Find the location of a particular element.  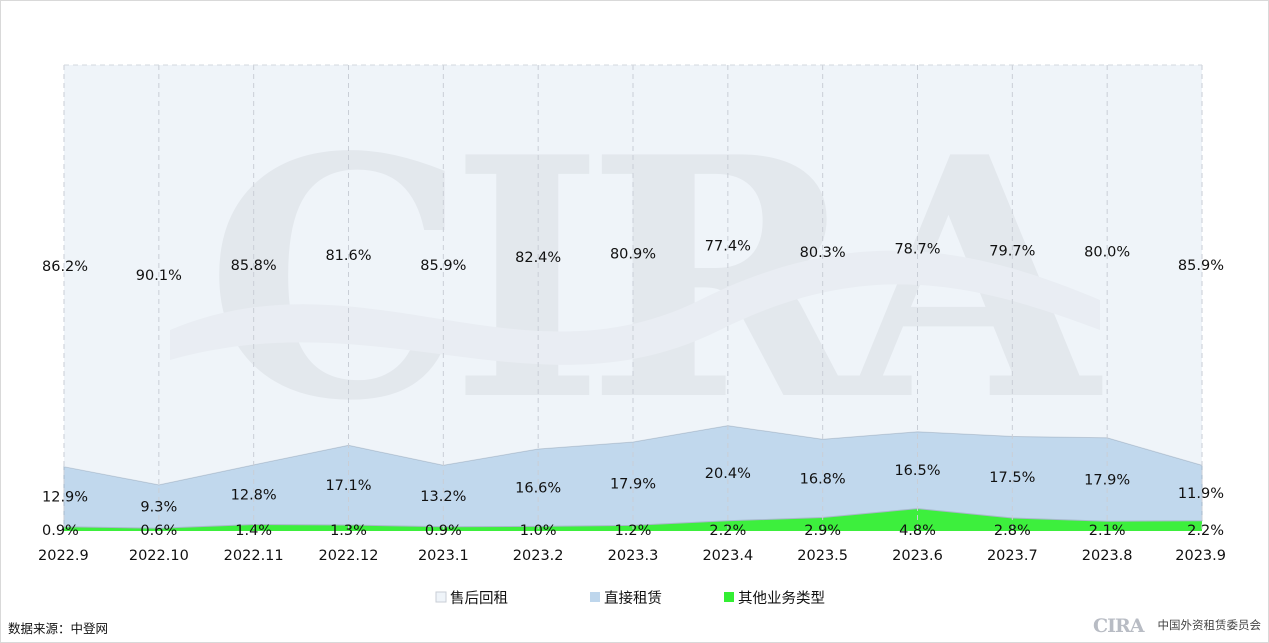

data-label-other: 2.1% is located at coordinates (1107, 531).